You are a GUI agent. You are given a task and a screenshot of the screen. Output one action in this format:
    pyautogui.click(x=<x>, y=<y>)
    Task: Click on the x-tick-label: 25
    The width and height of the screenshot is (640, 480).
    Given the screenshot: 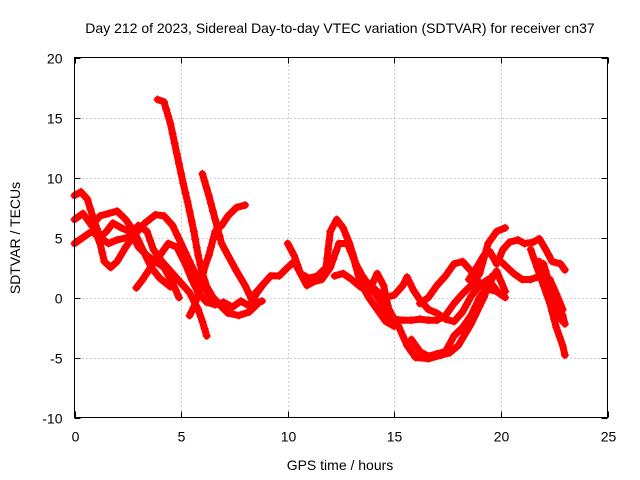 What is the action you would take?
    pyautogui.click(x=609, y=437)
    